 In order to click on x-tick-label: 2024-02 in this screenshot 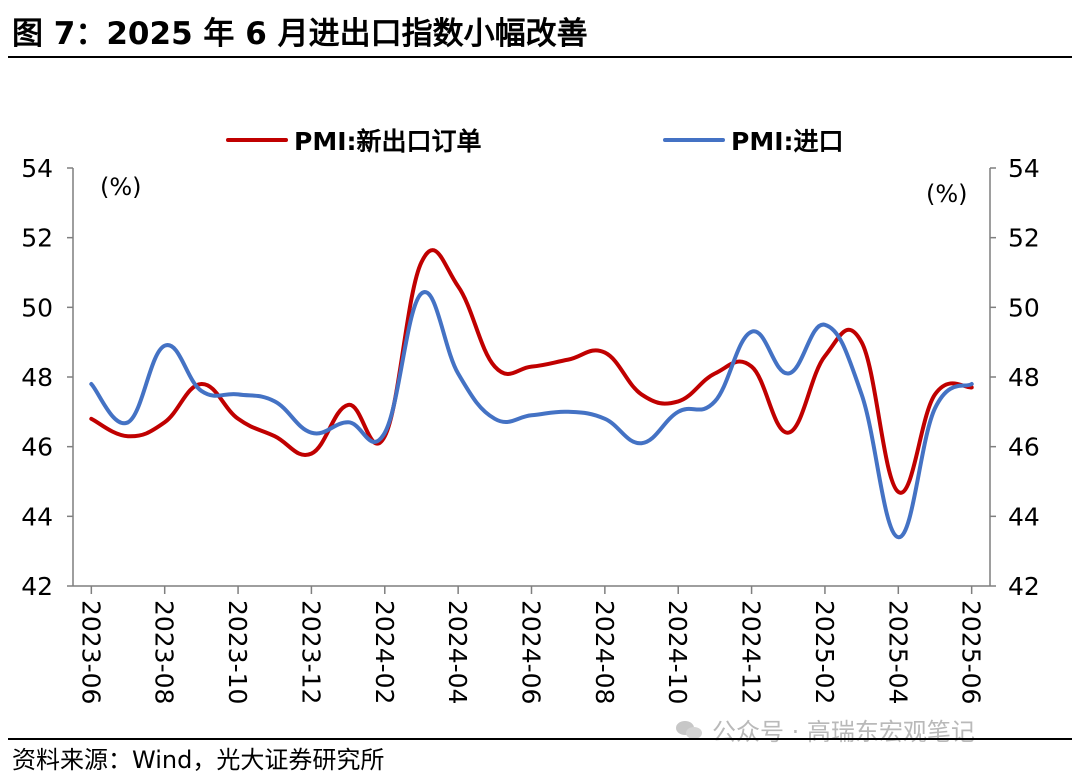, I will do `click(384, 652)`.